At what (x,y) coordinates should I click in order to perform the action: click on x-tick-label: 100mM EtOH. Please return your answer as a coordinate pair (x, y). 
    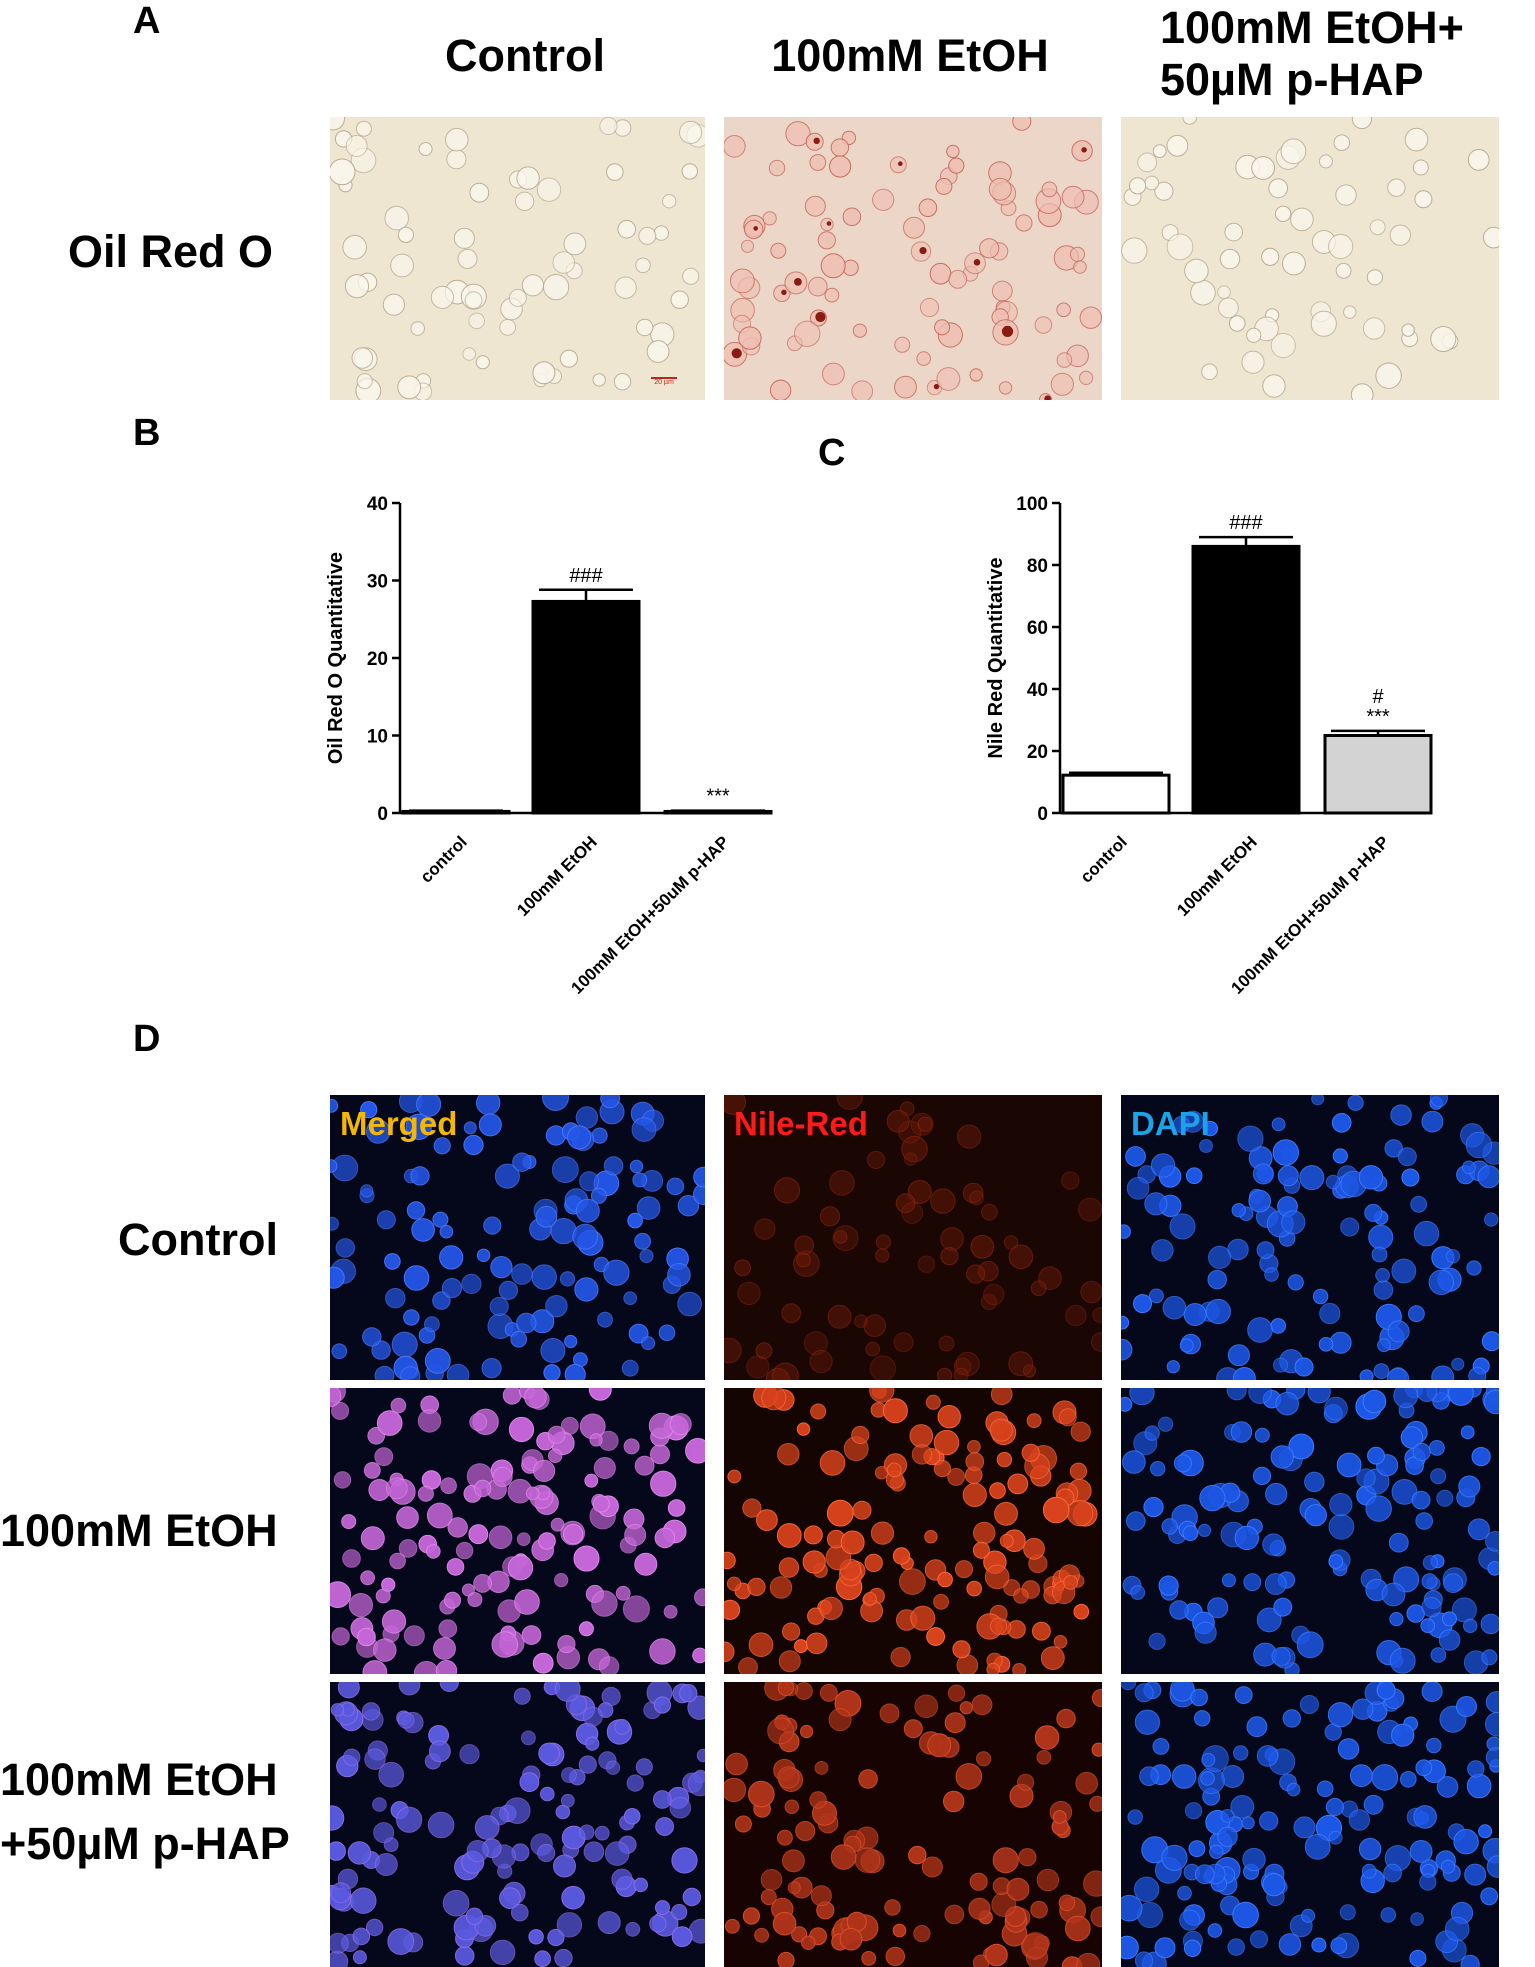
    Looking at the image, I should click on (1217, 876).